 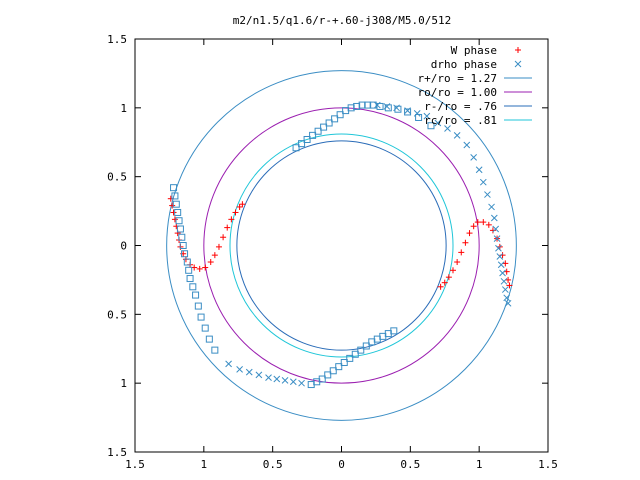 I want to click on x-tick-label: 0, so click(x=341, y=464).